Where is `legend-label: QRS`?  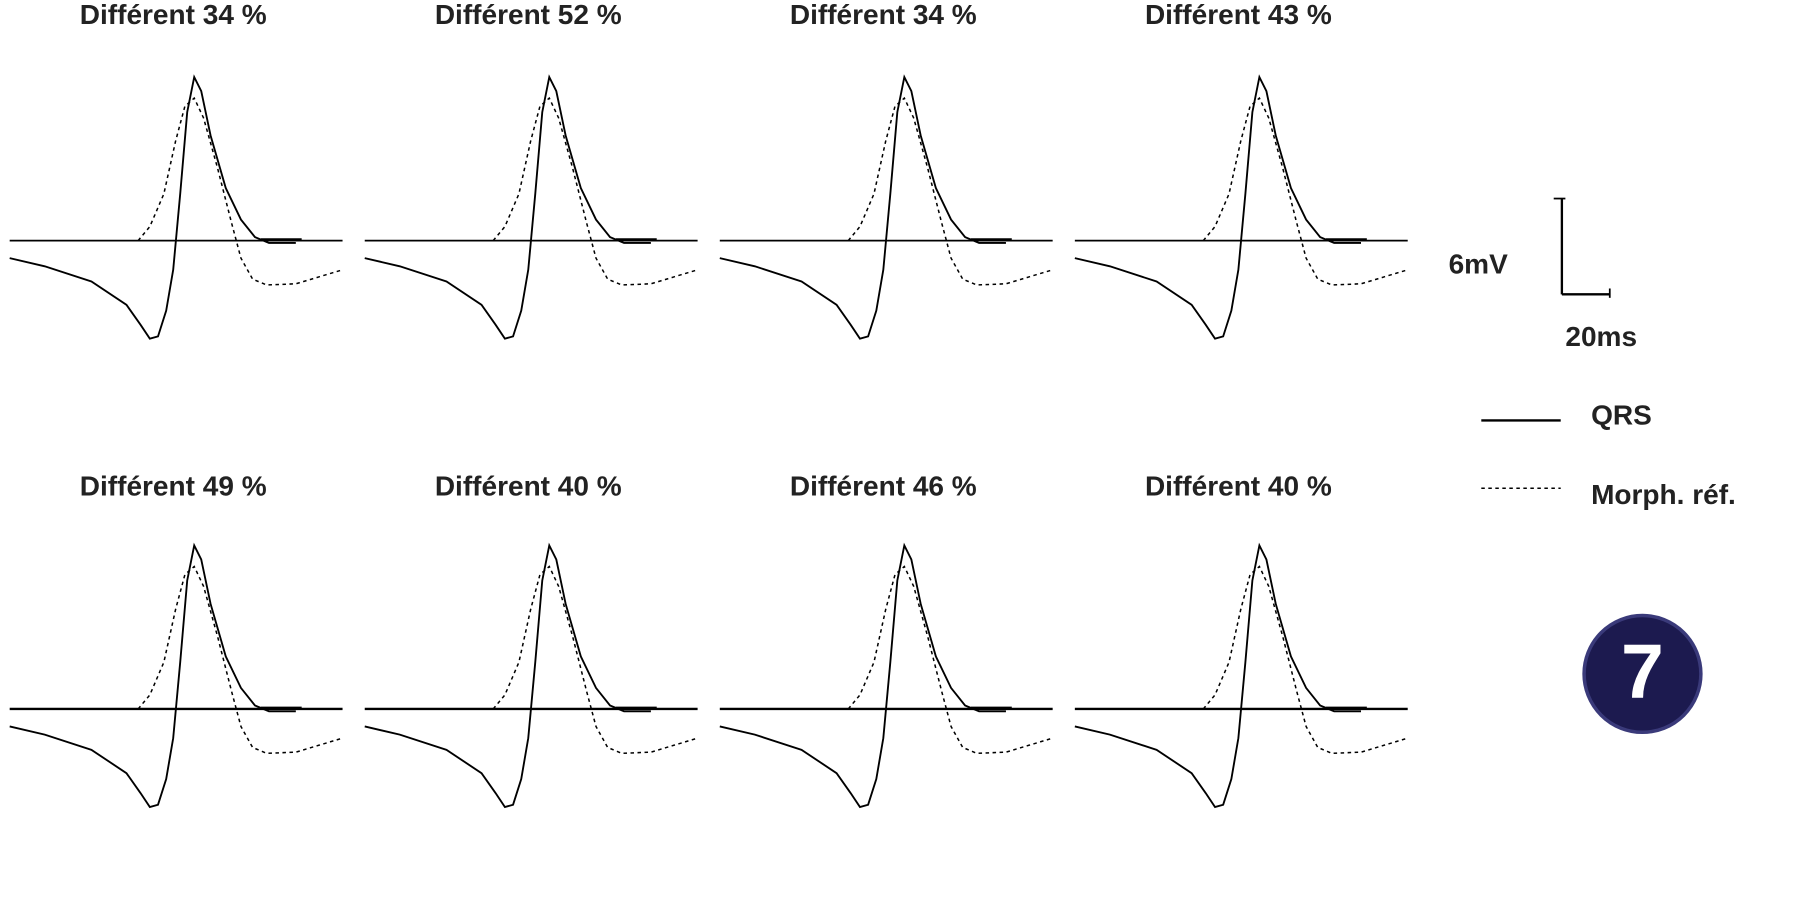 legend-label: QRS is located at coordinates (1621, 414).